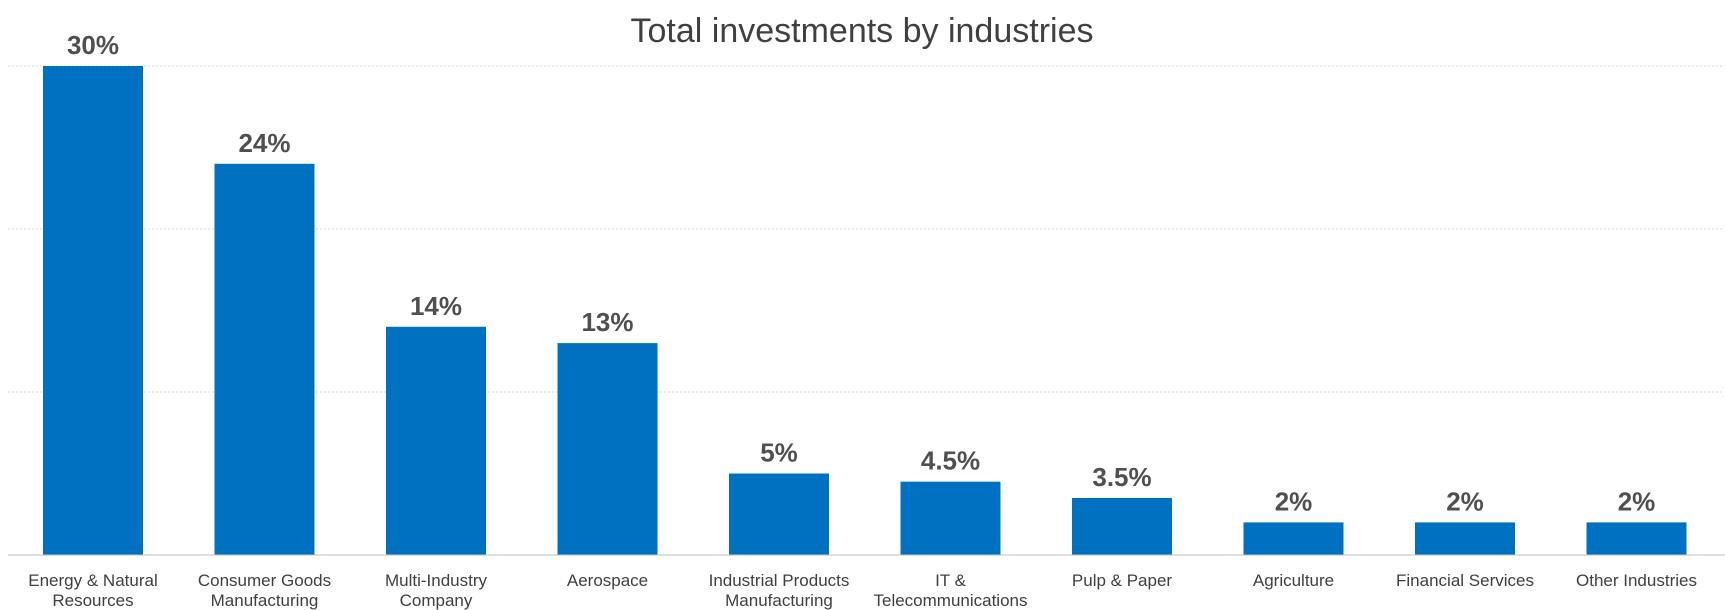 This screenshot has width=1725, height=610. What do you see at coordinates (779, 590) in the screenshot?
I see `category-label-5: Industrial Products Manufacturing` at bounding box center [779, 590].